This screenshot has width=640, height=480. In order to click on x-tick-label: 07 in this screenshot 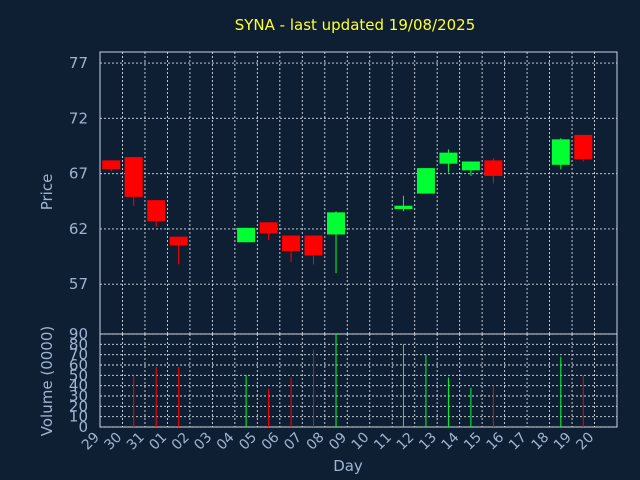, I will do `click(293, 442)`.